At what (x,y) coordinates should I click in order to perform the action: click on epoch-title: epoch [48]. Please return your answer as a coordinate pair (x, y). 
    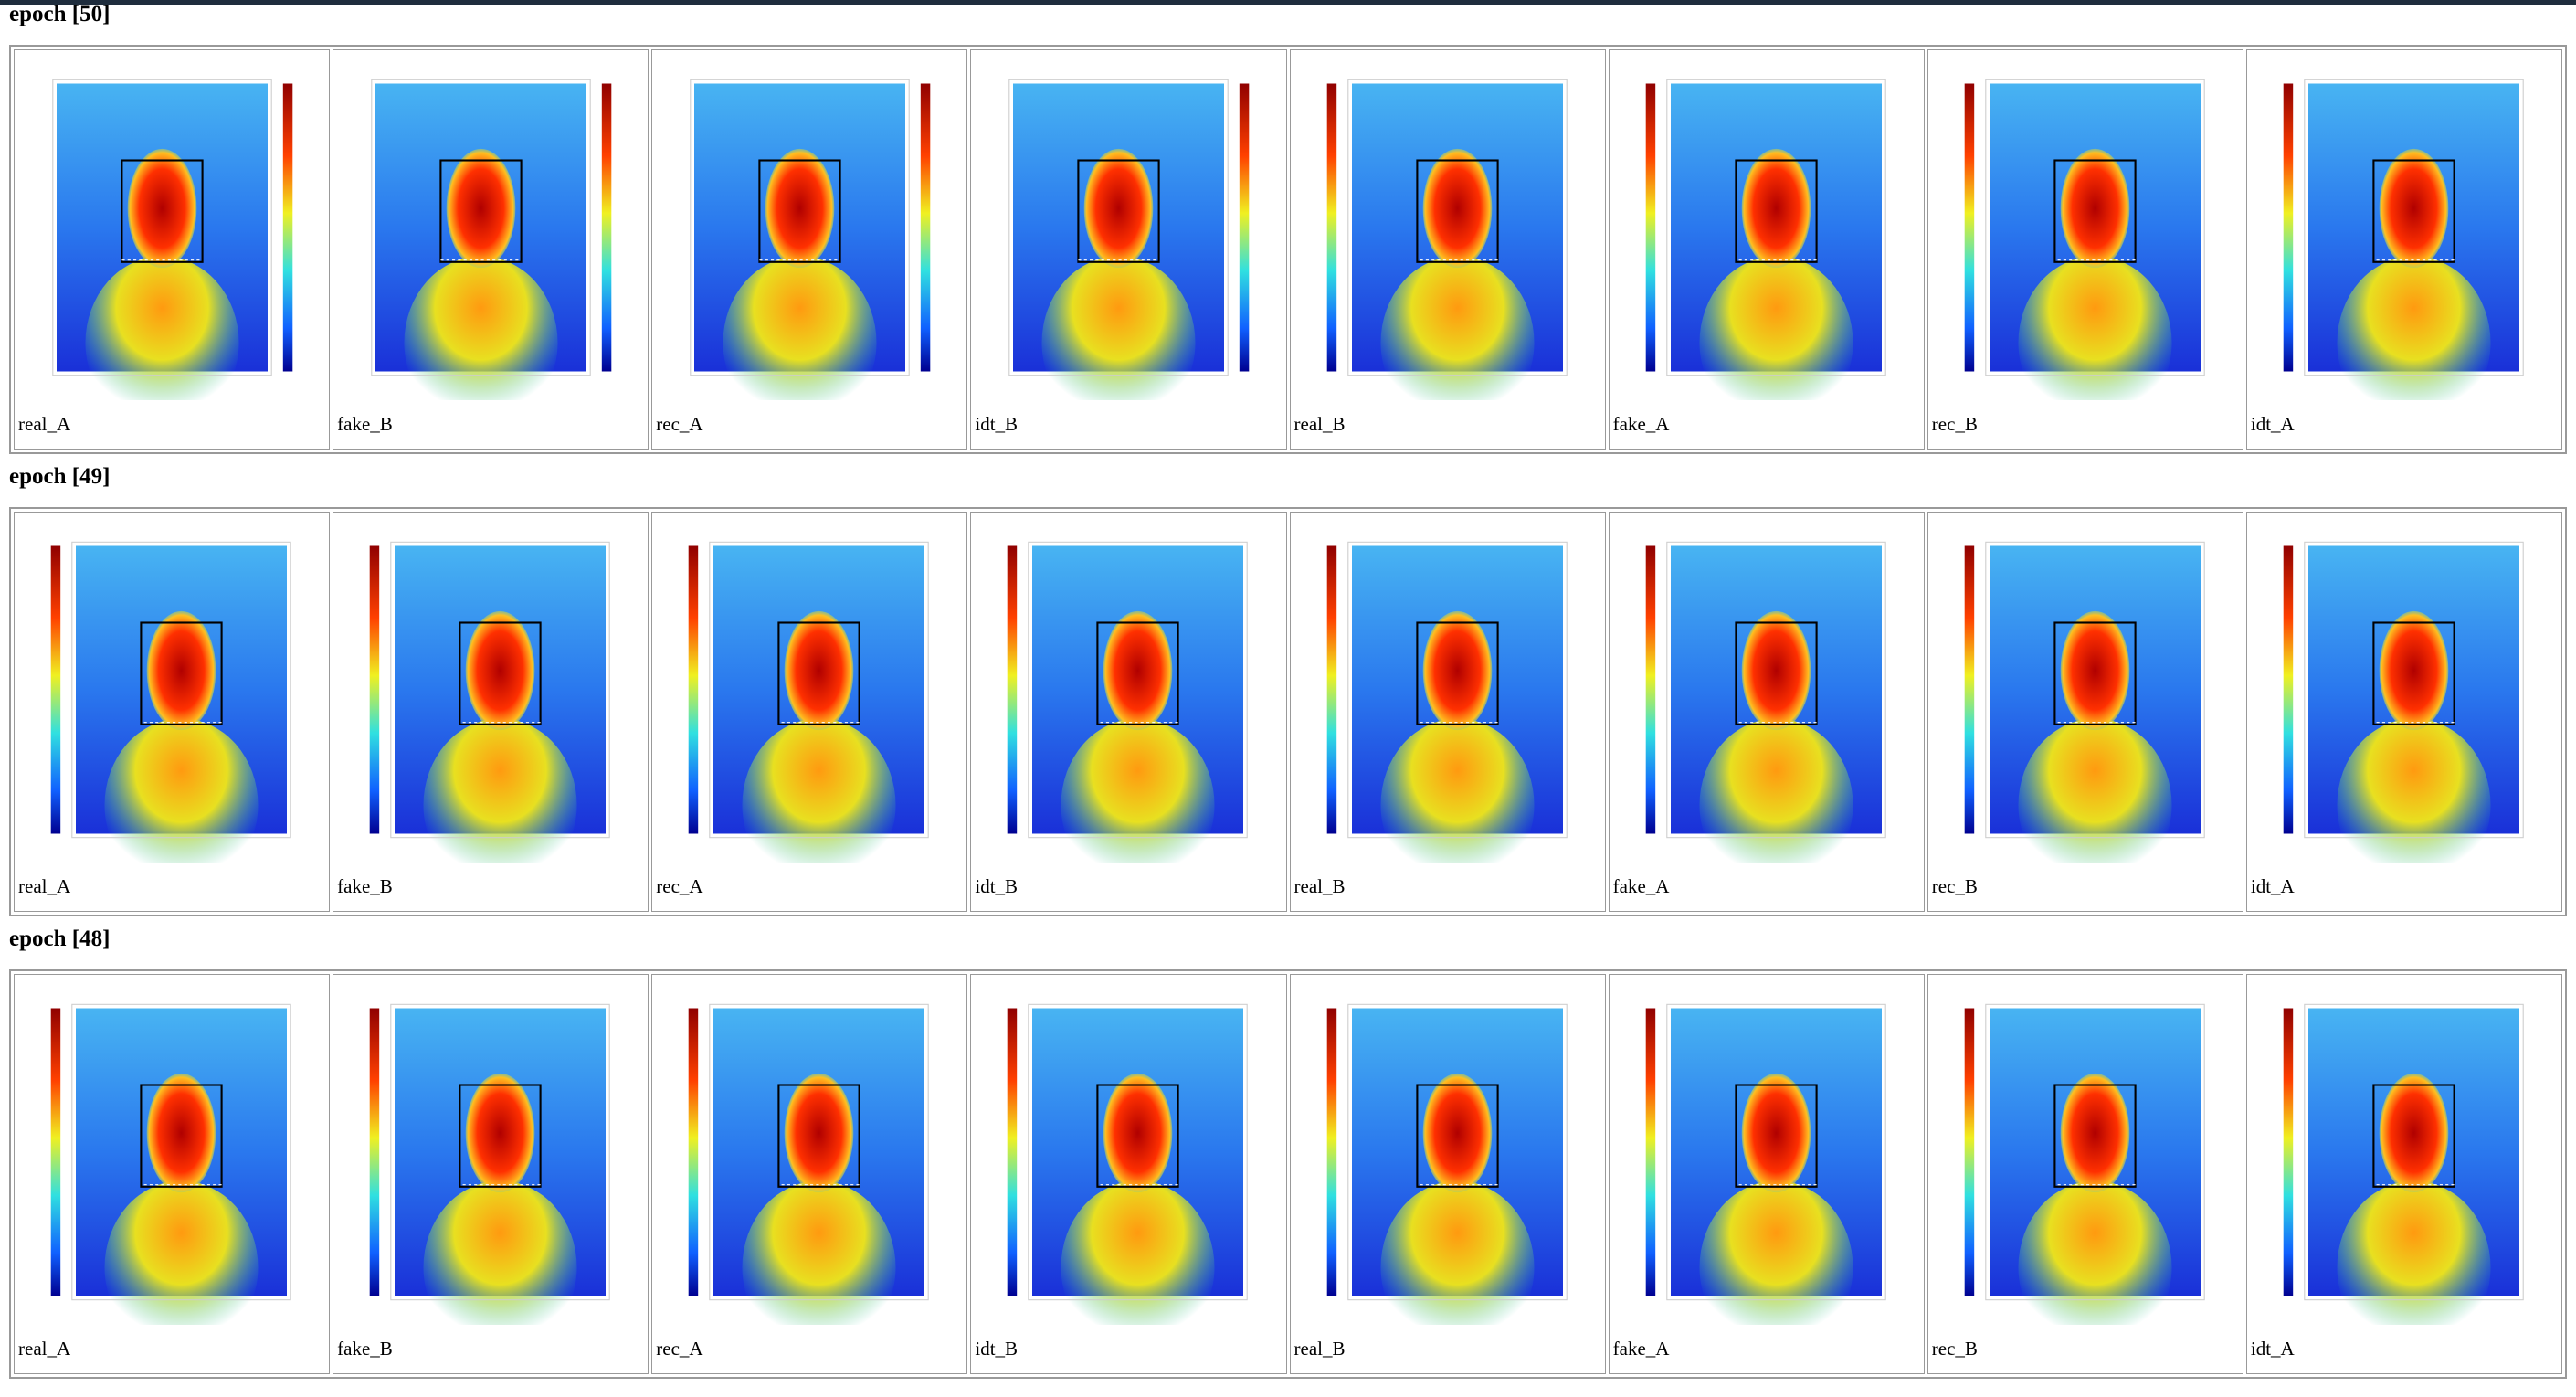
    Looking at the image, I should click on (60, 938).